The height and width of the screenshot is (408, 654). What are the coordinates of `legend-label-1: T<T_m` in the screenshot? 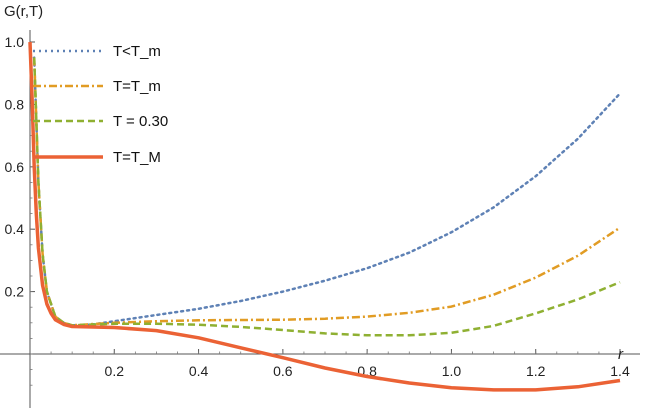 It's located at (137, 51).